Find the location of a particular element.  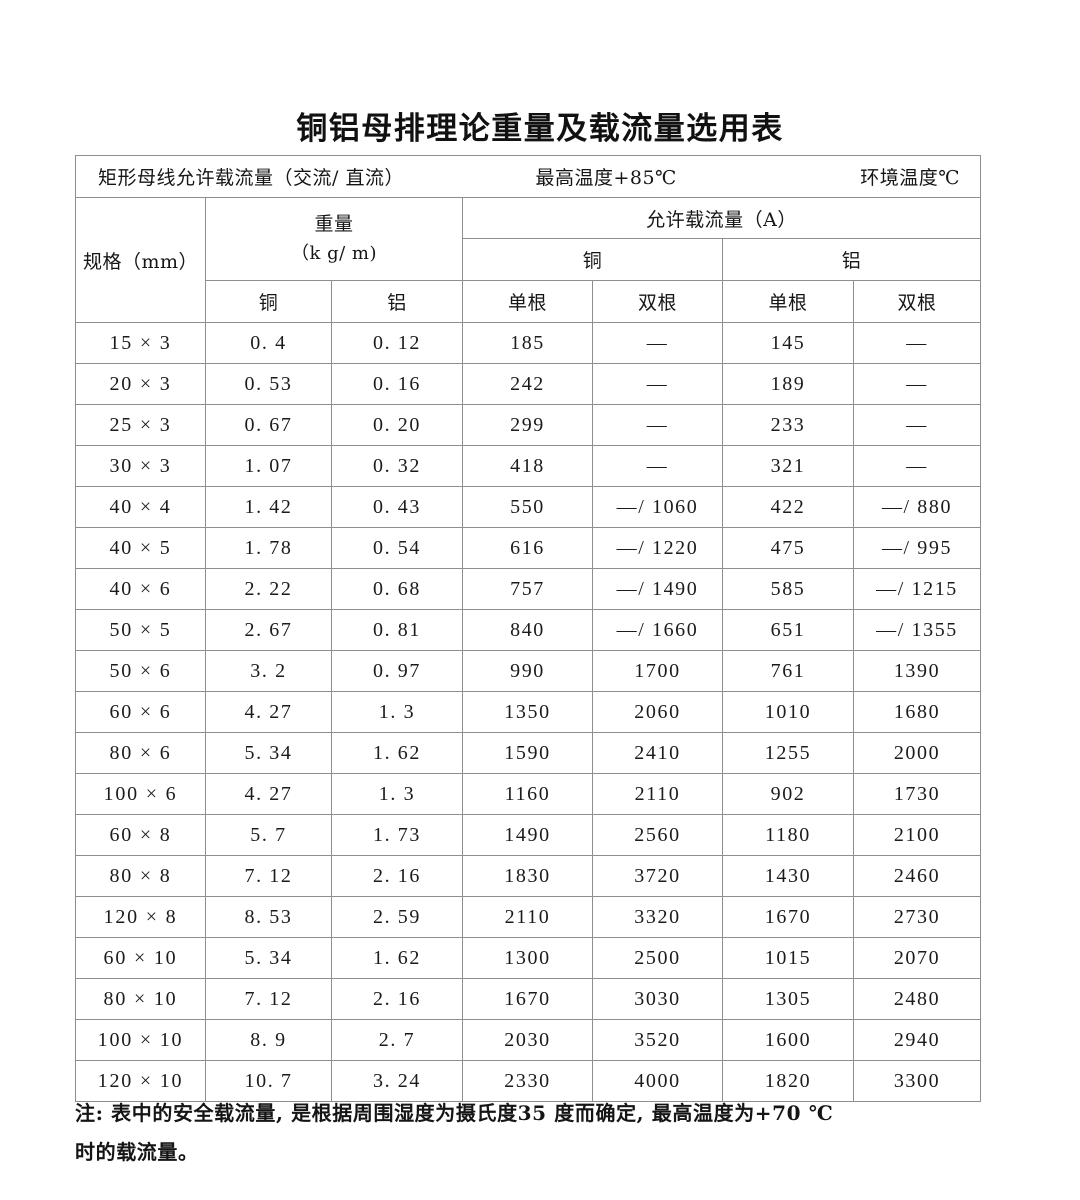

cell-weight-aluminum: 1. 3 is located at coordinates (397, 794).